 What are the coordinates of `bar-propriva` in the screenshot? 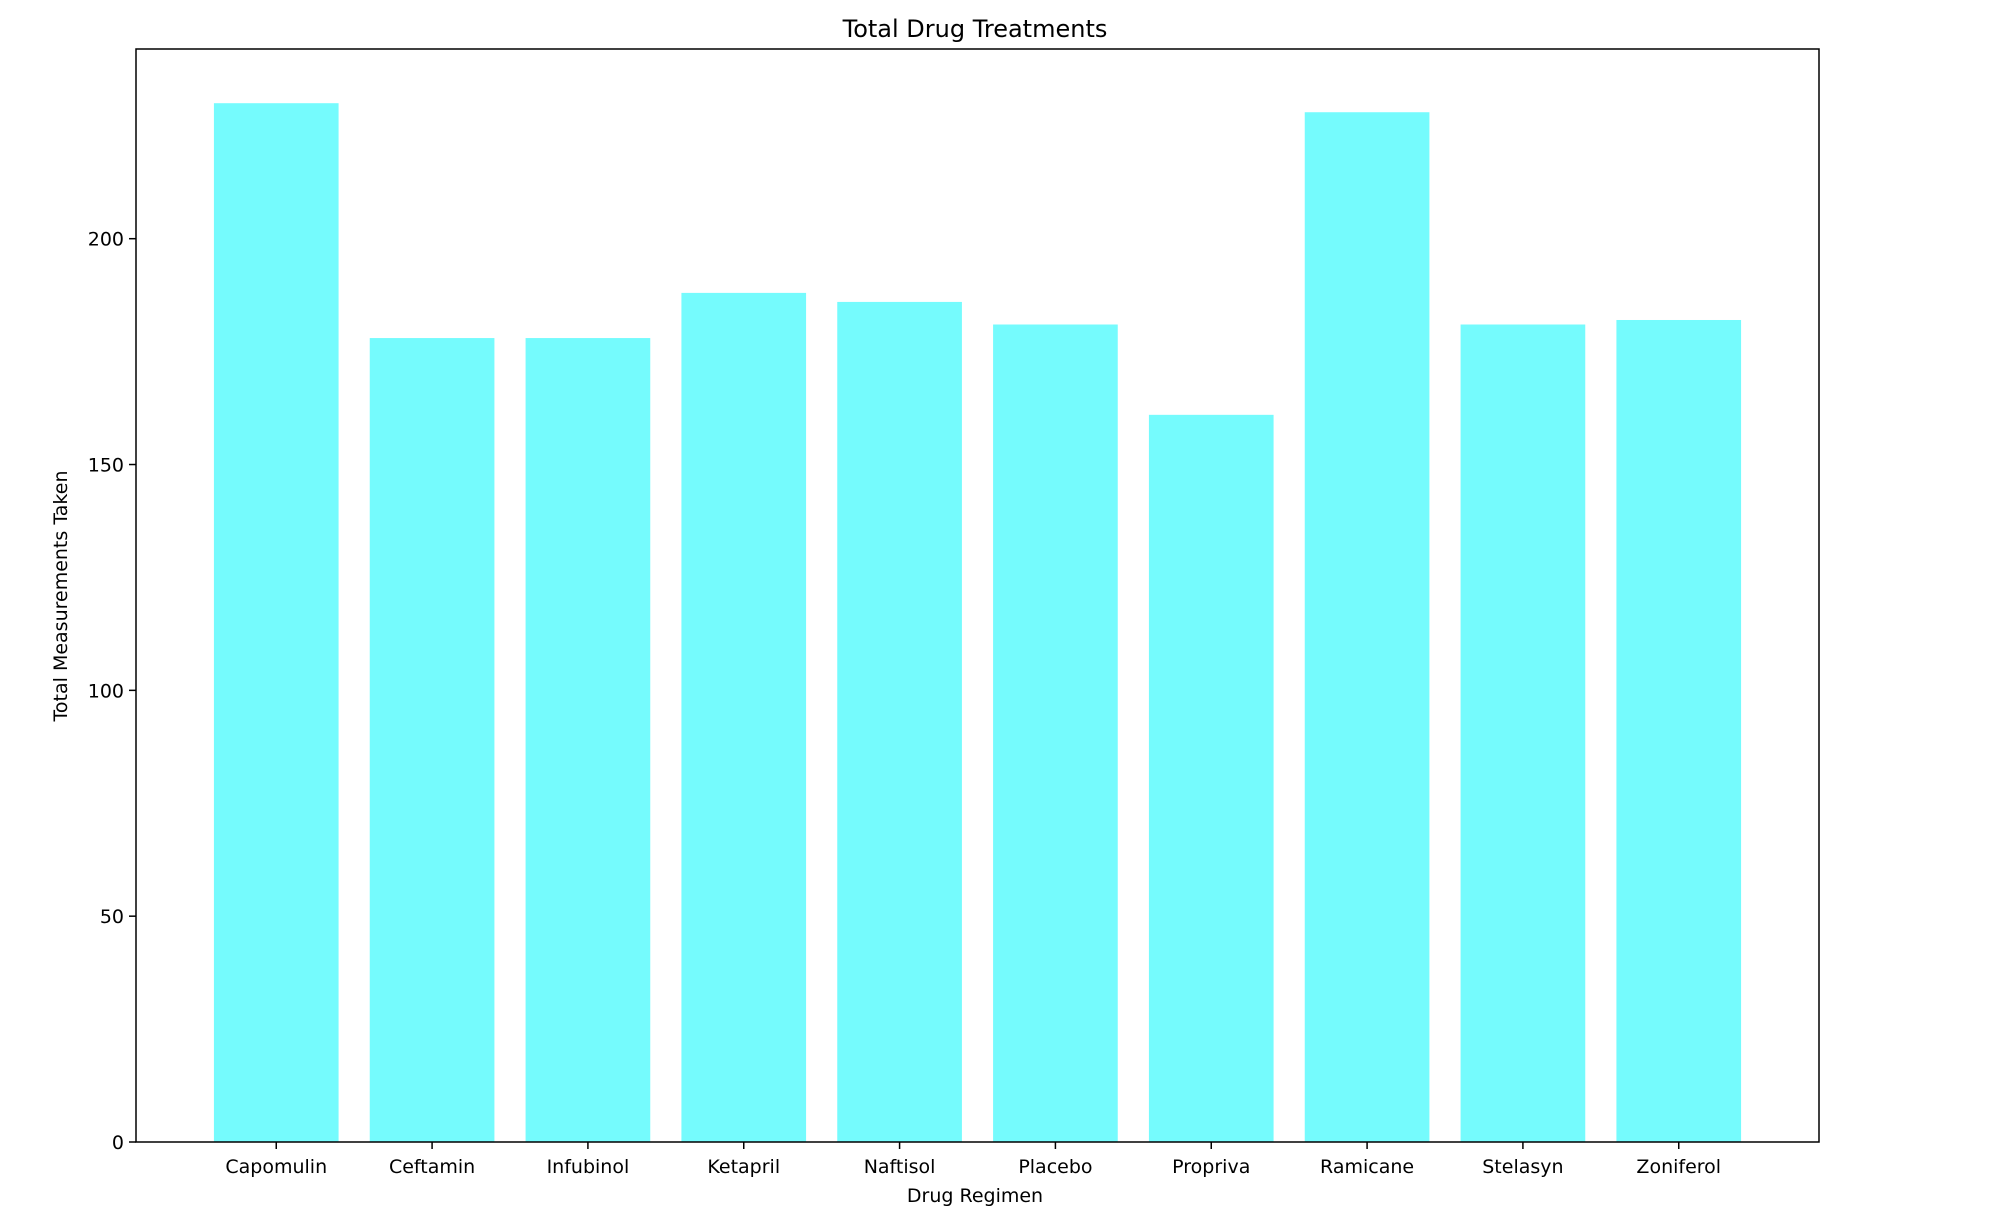 It's located at (1211, 778).